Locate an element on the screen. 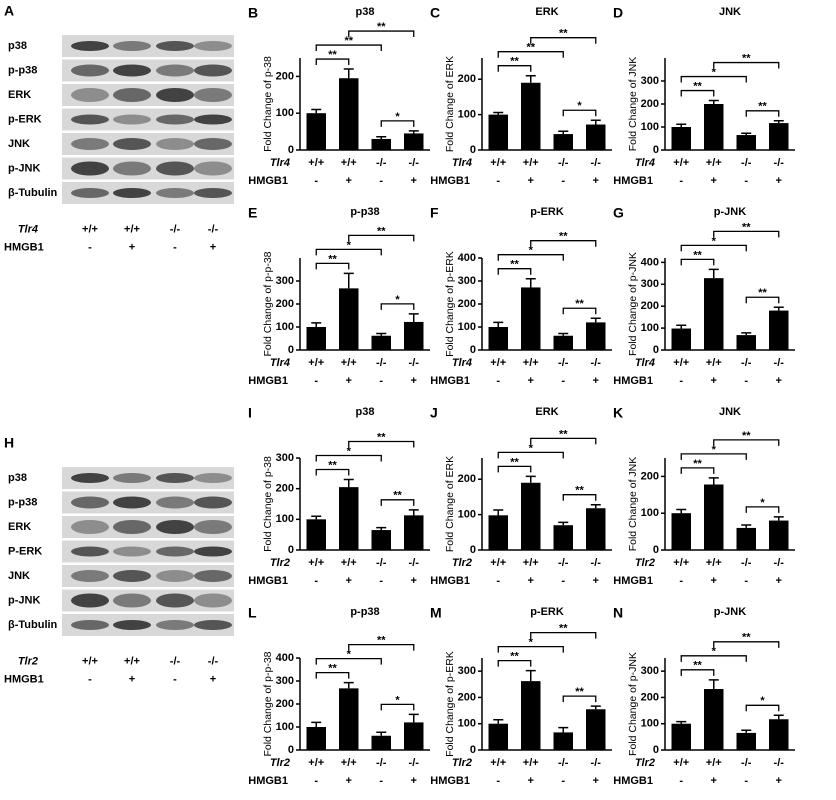 The width and height of the screenshot is (836, 800). chart-title: p-JNK is located at coordinates (730, 612).